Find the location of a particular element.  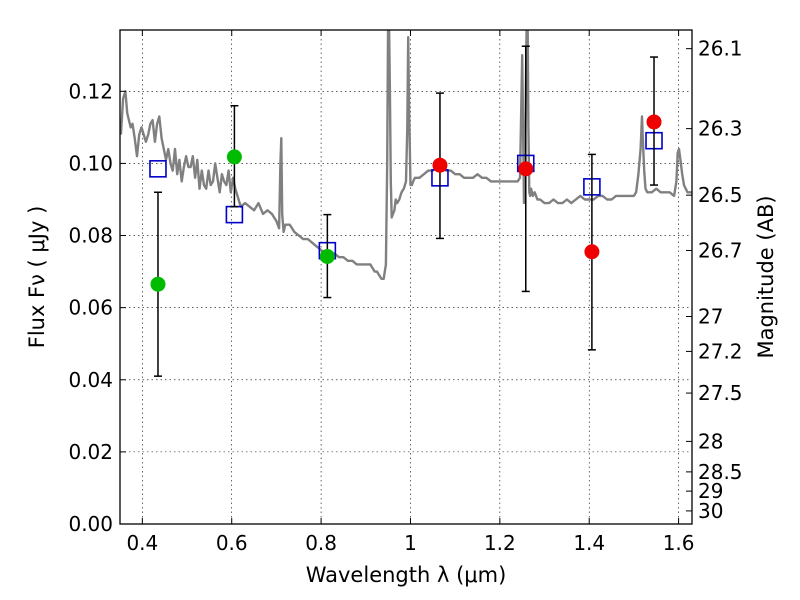

x-tick-label: 0.6 is located at coordinates (232, 543).